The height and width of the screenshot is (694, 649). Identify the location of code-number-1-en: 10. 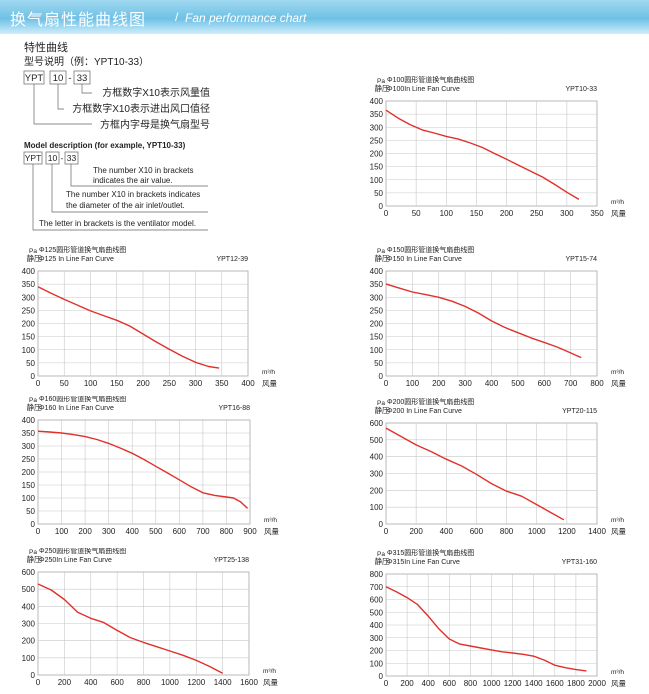
(53, 158).